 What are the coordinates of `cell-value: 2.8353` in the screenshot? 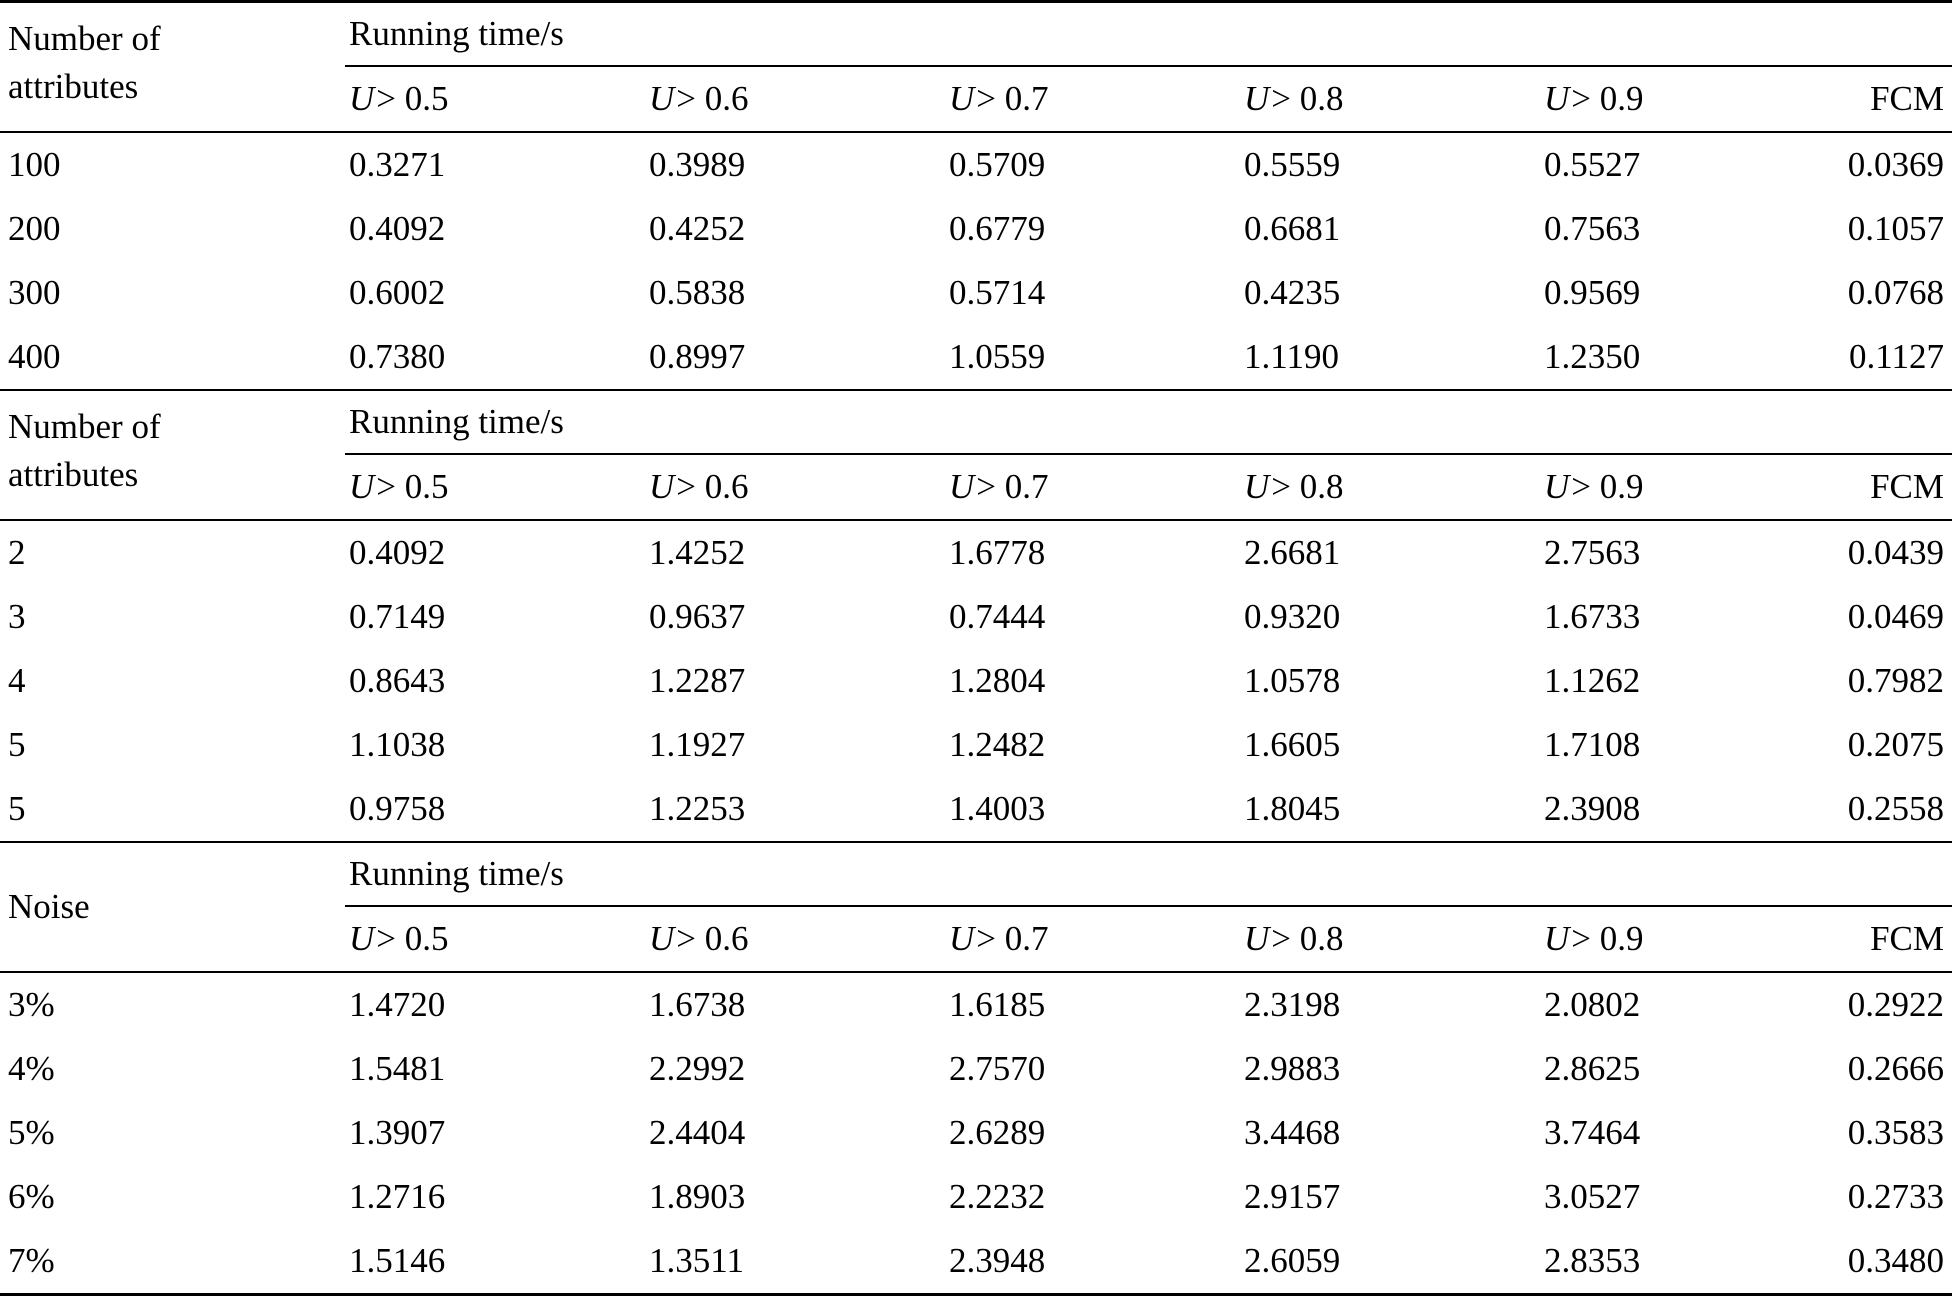 It's located at (1592, 1260).